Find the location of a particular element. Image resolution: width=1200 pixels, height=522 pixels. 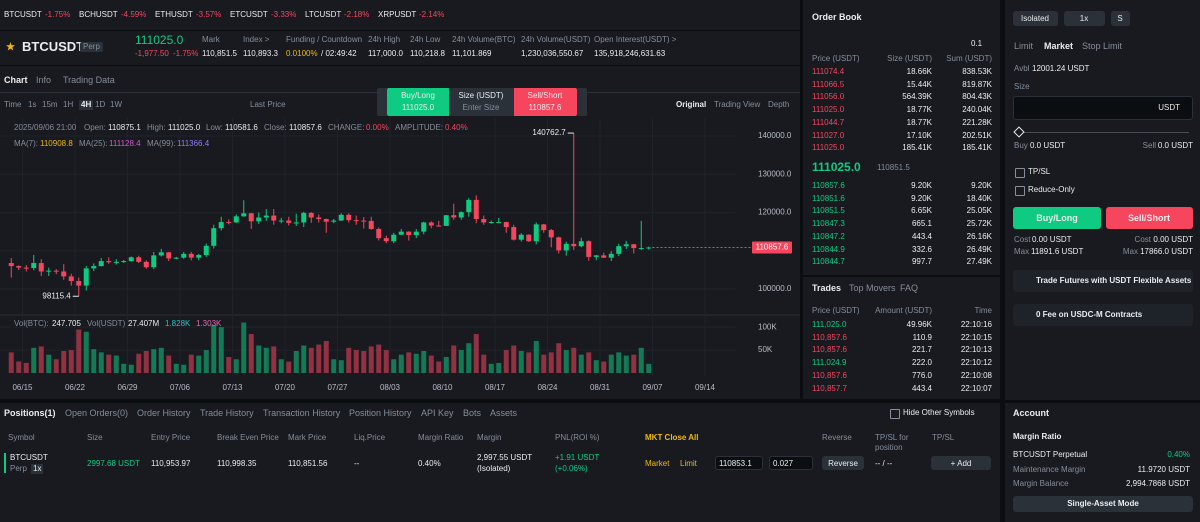

interval: 1s is located at coordinates (32, 104).